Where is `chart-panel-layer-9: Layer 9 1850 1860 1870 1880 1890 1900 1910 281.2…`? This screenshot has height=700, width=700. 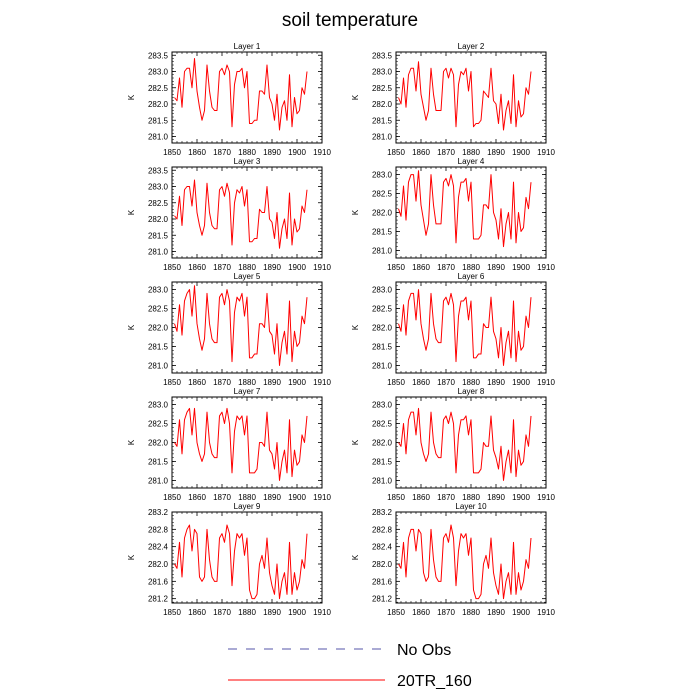
chart-panel-layer-9: Layer 9 1850 1860 1870 1880 1890 1900 1910 281.2… is located at coordinates (229, 559).